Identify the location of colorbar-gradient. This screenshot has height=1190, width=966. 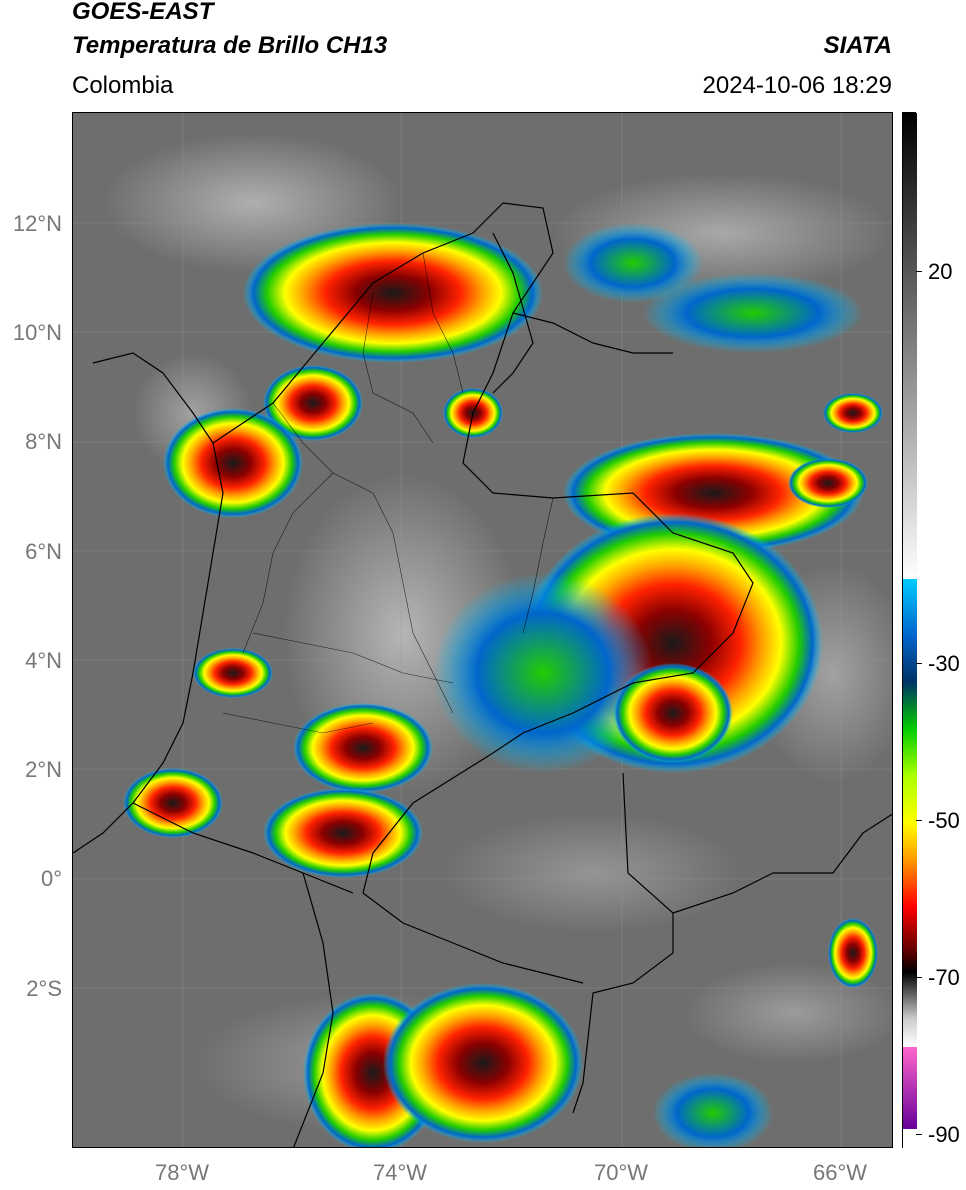
(910, 631).